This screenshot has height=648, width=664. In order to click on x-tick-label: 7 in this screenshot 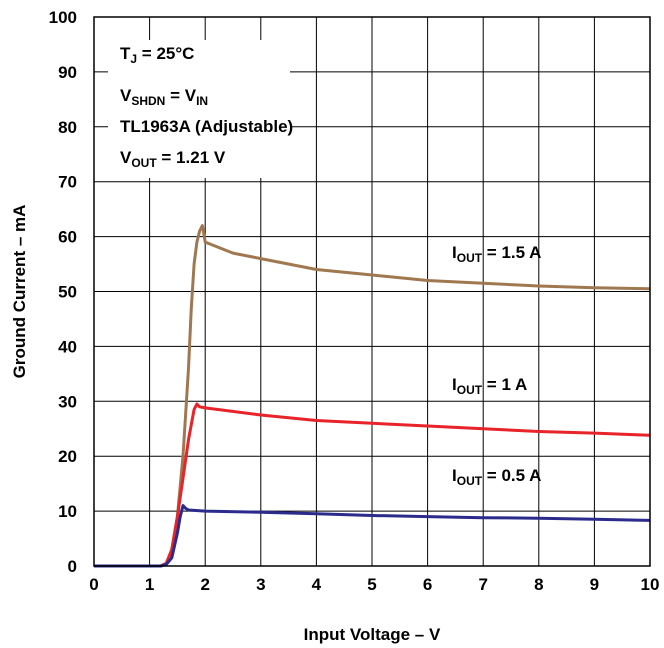, I will do `click(482, 584)`.